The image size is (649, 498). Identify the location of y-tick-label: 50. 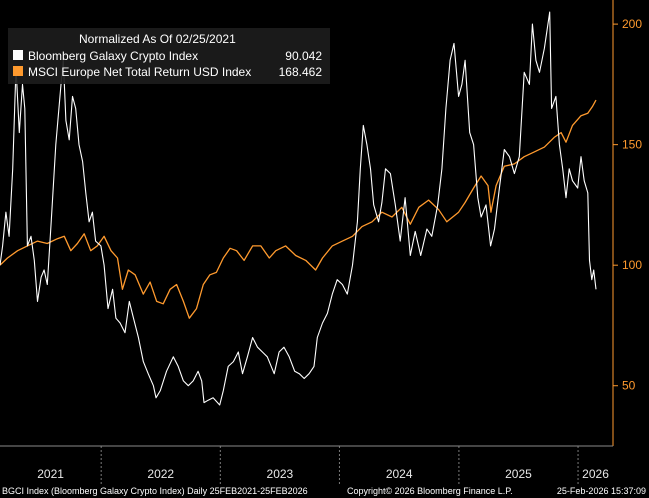
(629, 386).